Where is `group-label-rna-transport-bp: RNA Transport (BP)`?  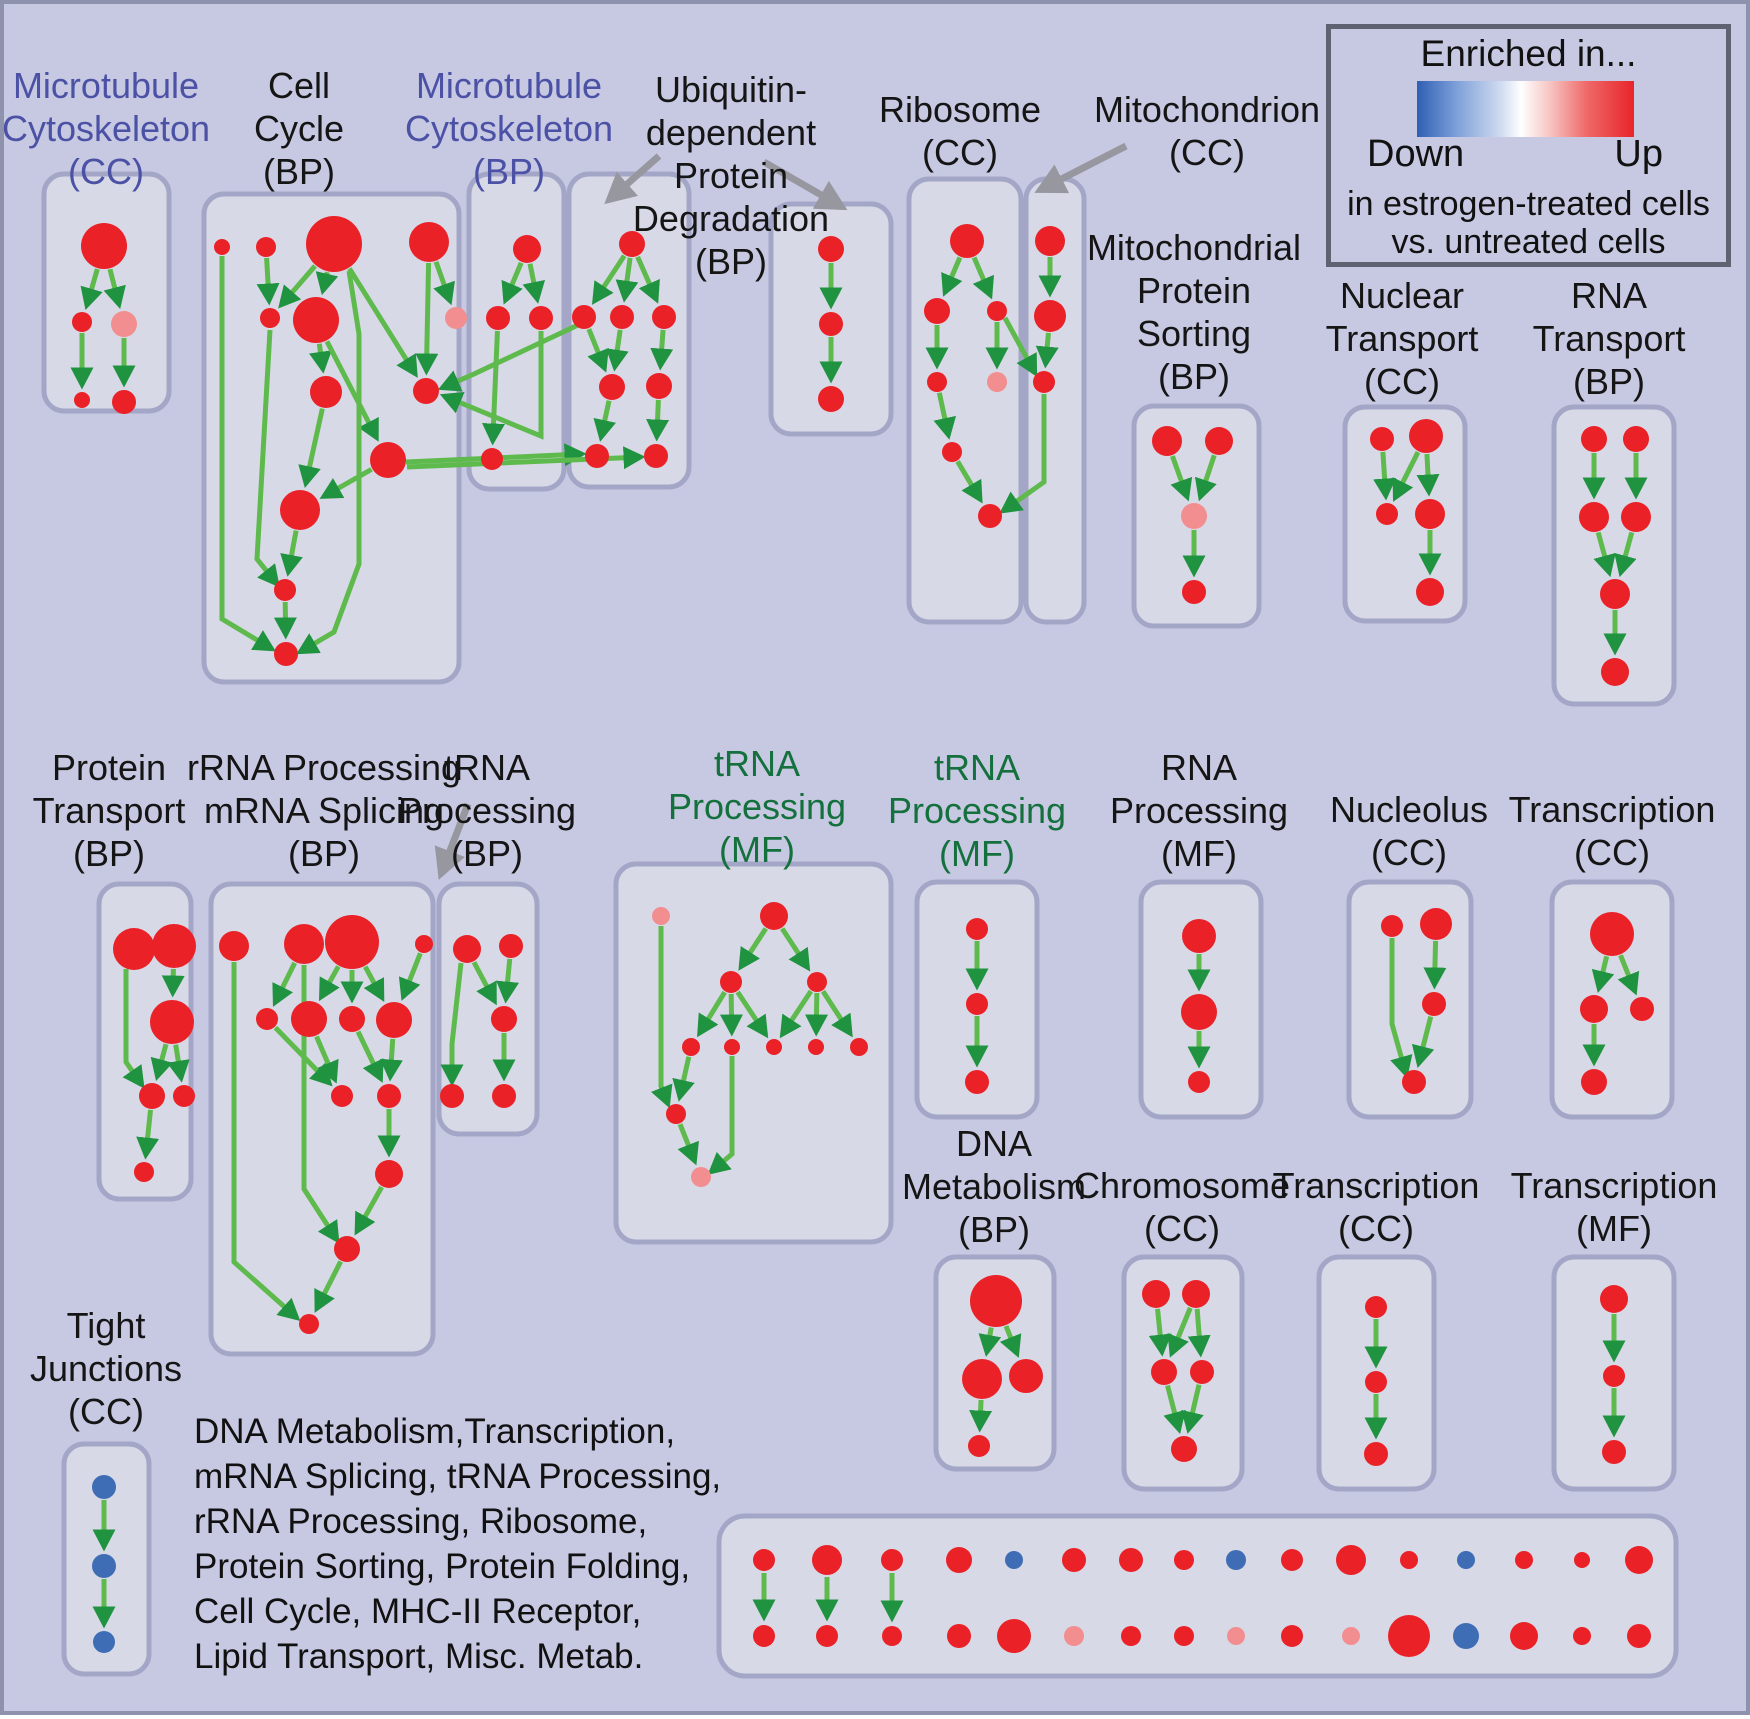
group-label-rna-transport-bp: RNA Transport (BP) is located at coordinates (1609, 338).